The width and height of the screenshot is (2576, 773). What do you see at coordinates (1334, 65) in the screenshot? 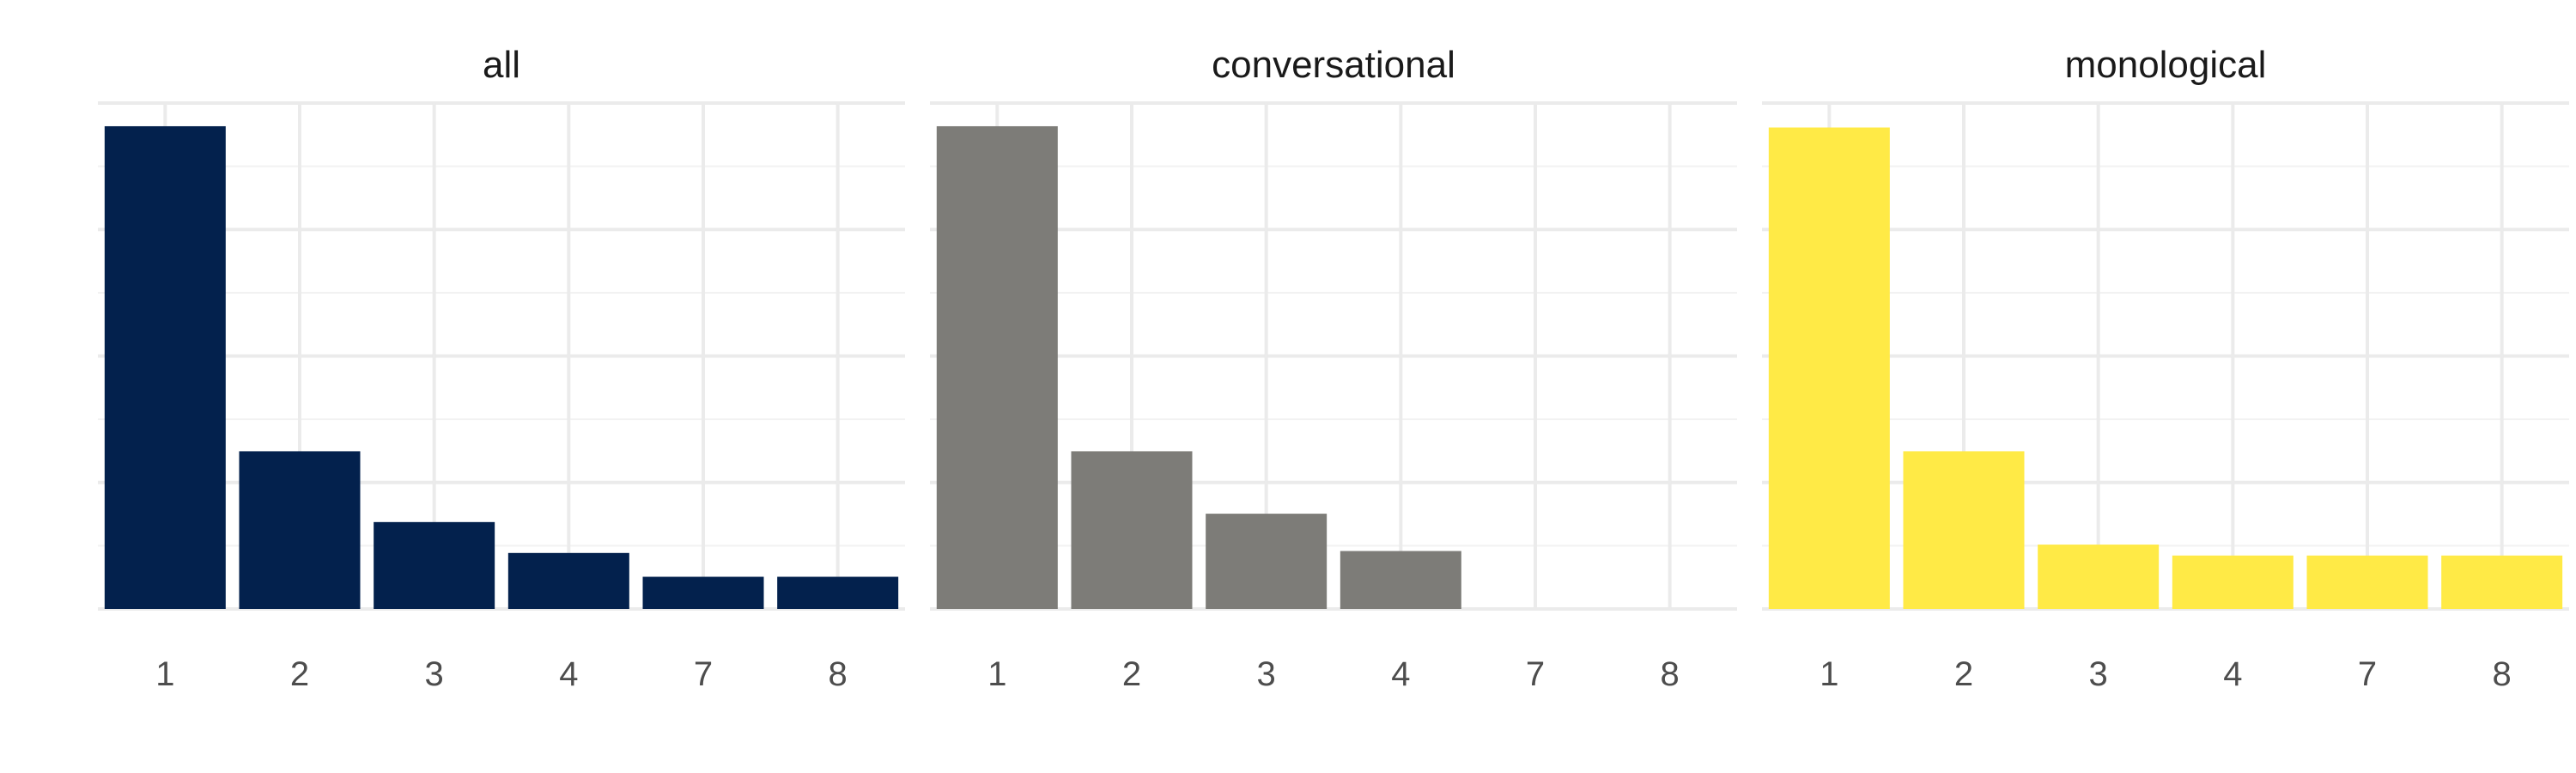
I see `panel-title: conversational` at bounding box center [1334, 65].